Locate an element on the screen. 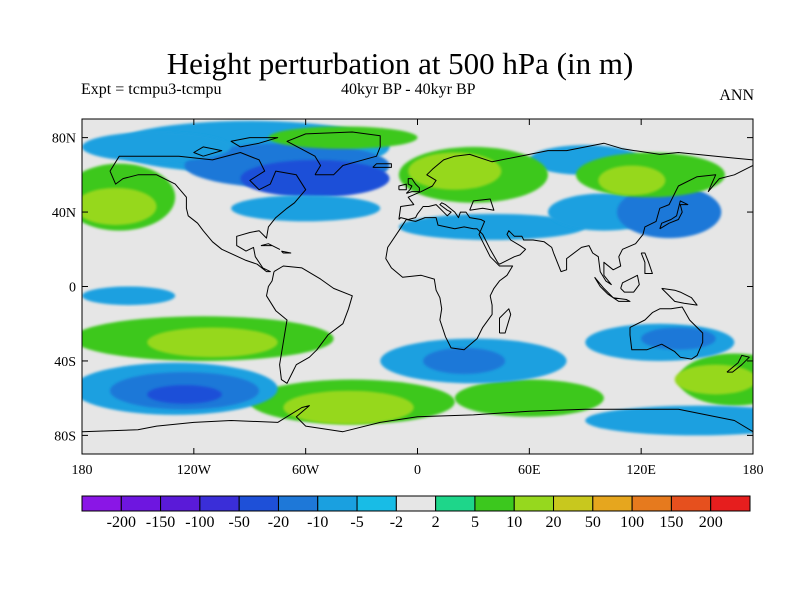 The image size is (800, 600). colorbar-level-6: -5 is located at coordinates (356, 522).